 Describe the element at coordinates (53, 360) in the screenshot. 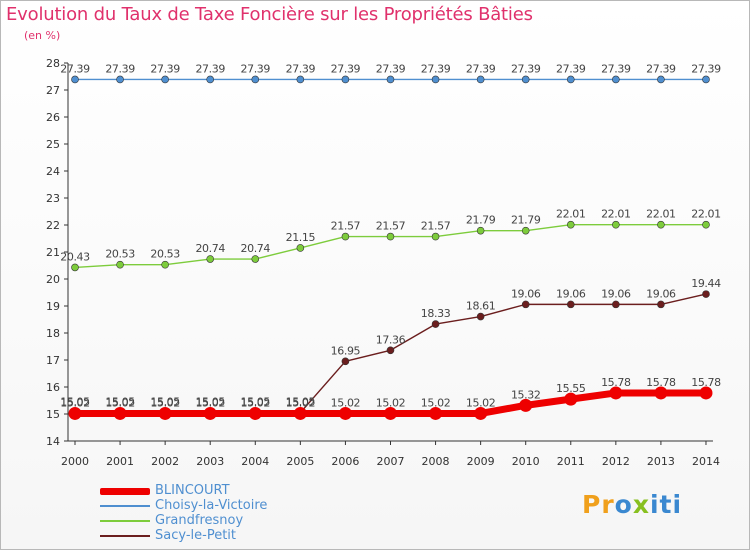

I see `y-tick-label: 17` at that location.